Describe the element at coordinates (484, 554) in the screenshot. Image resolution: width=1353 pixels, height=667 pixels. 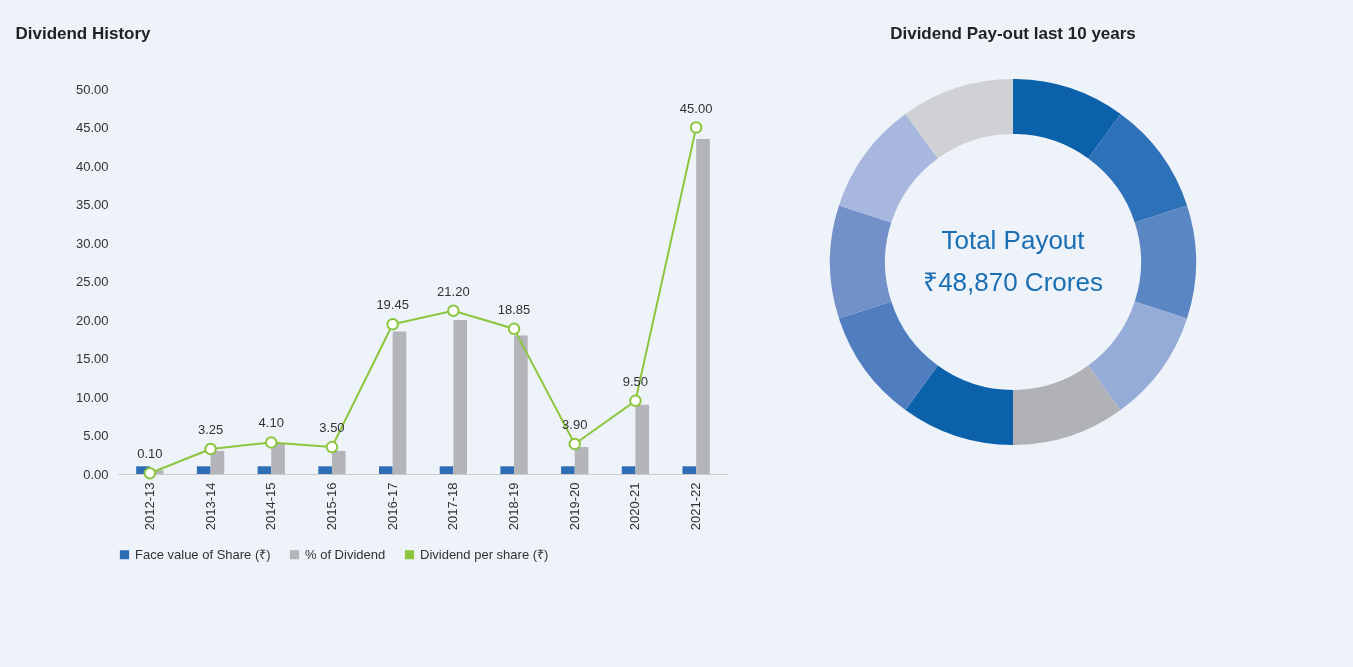
I see `legend-label: Dividend per share (₹)` at that location.